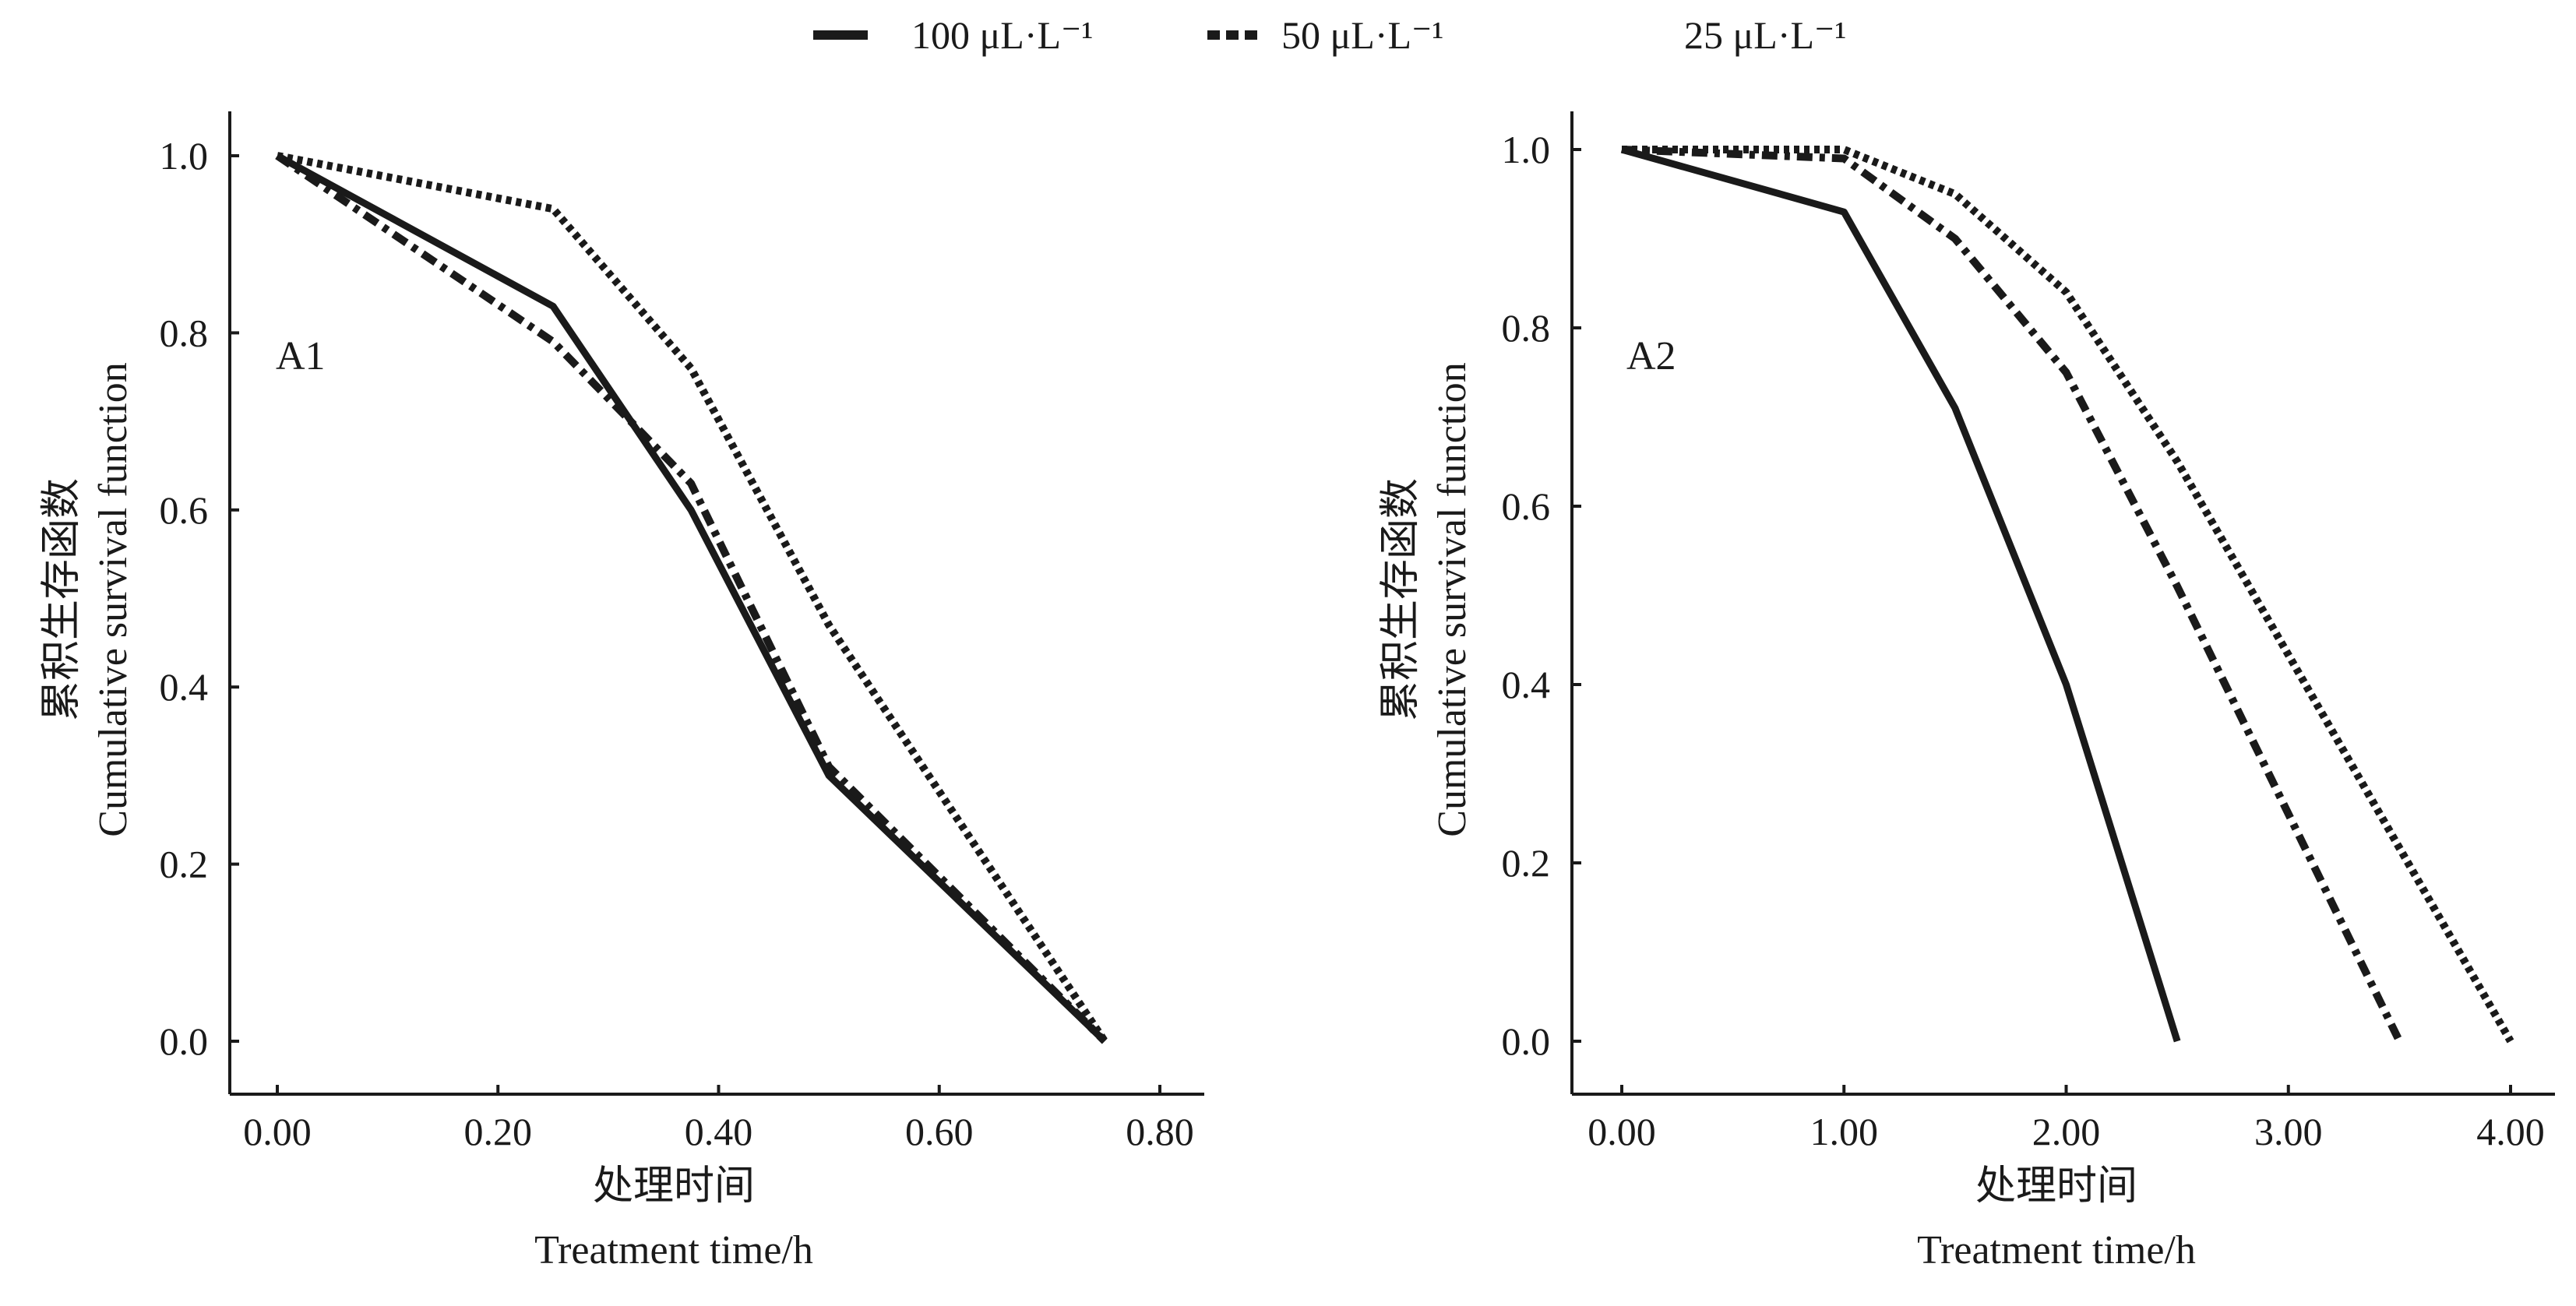  Describe the element at coordinates (1362, 35) in the screenshot. I see `legend-label: 50 μL·L⁻¹` at that location.